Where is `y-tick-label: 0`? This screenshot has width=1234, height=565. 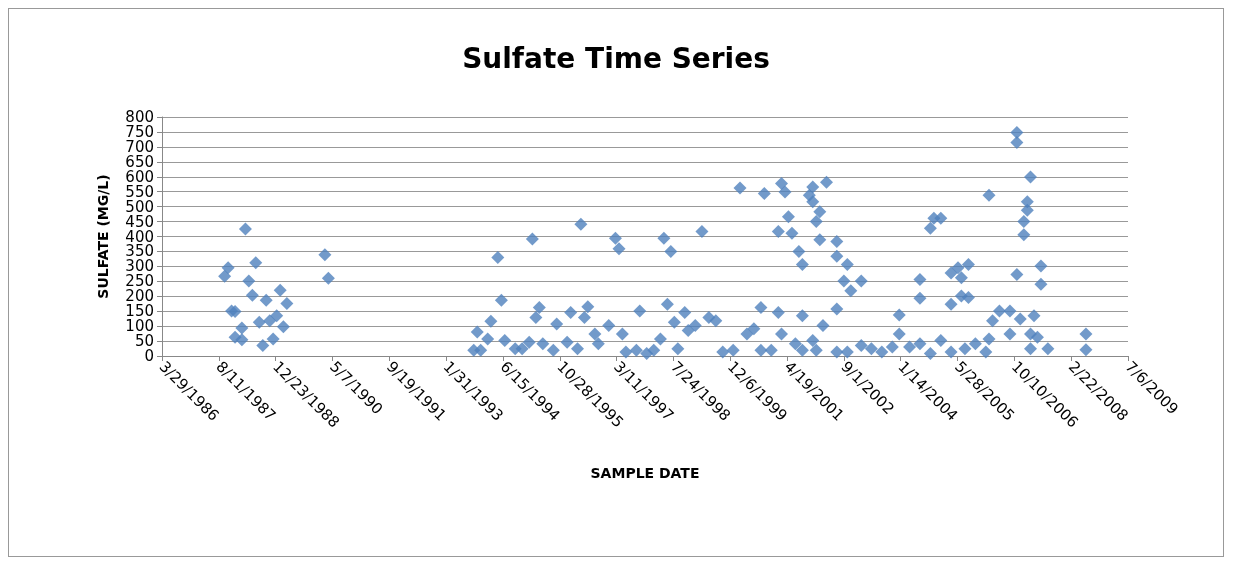 y-tick-label: 0 is located at coordinates (149, 356).